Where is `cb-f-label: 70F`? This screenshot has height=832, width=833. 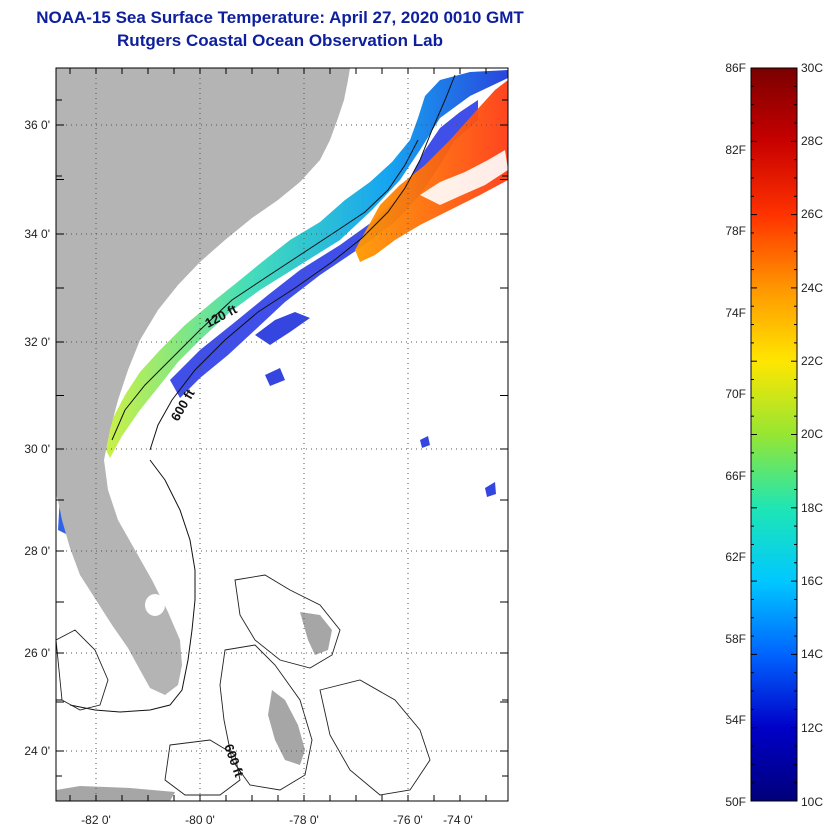 cb-f-label: 70F is located at coordinates (735, 394).